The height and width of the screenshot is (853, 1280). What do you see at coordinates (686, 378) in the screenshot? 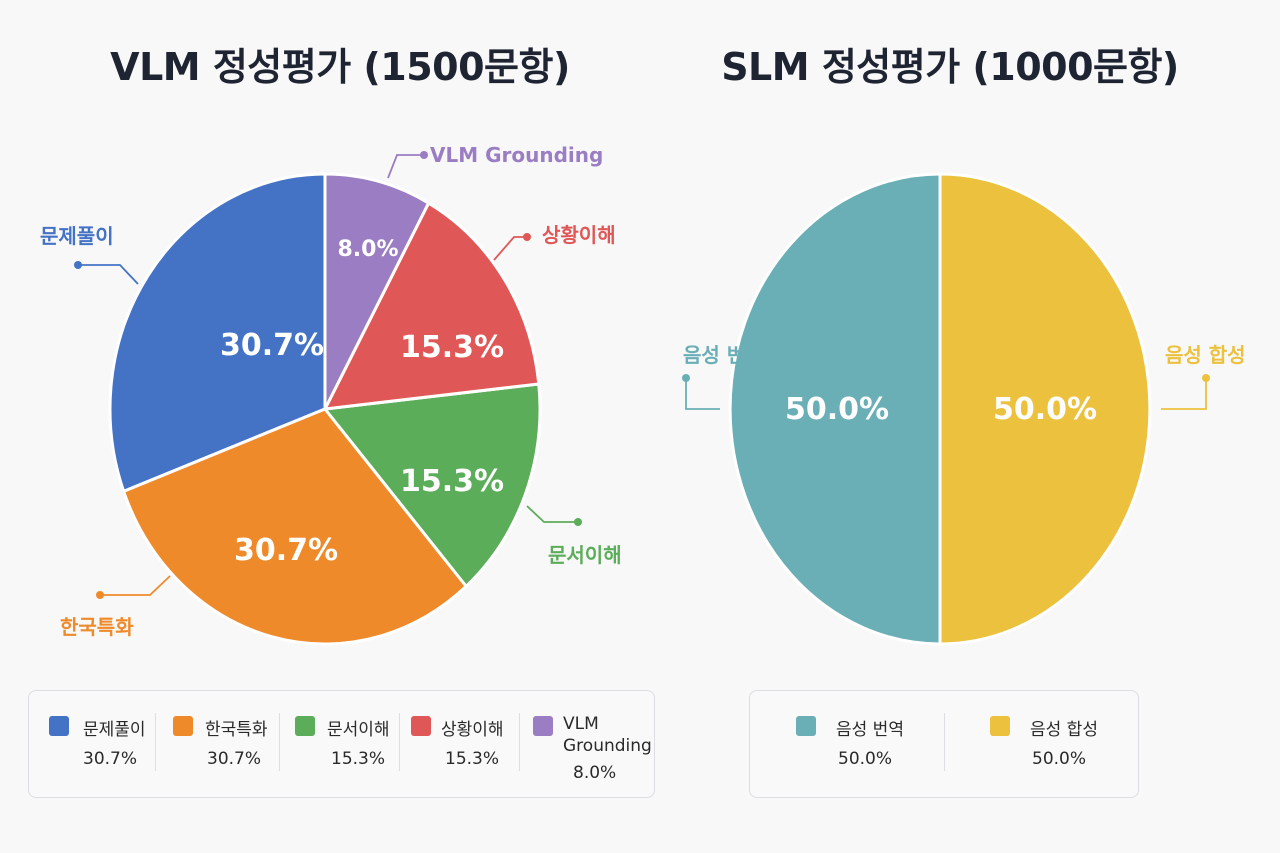
I see `slm-leader-dot-음성-번역` at bounding box center [686, 378].